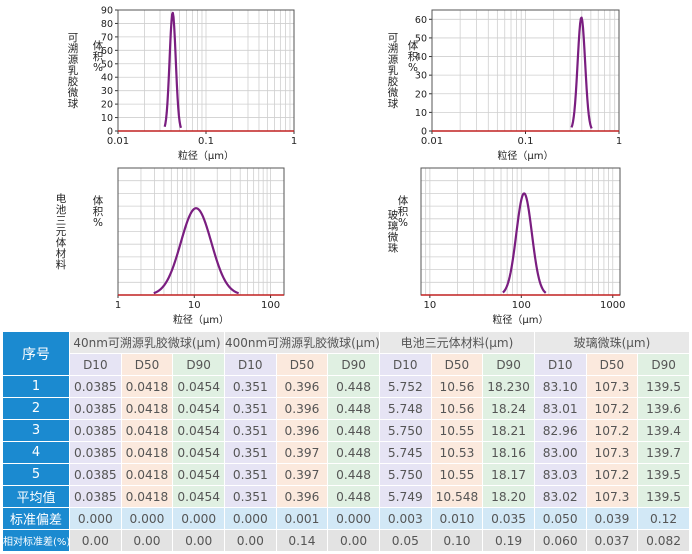  Describe the element at coordinates (663, 474) in the screenshot. I see `table-cell: 139.5` at that location.